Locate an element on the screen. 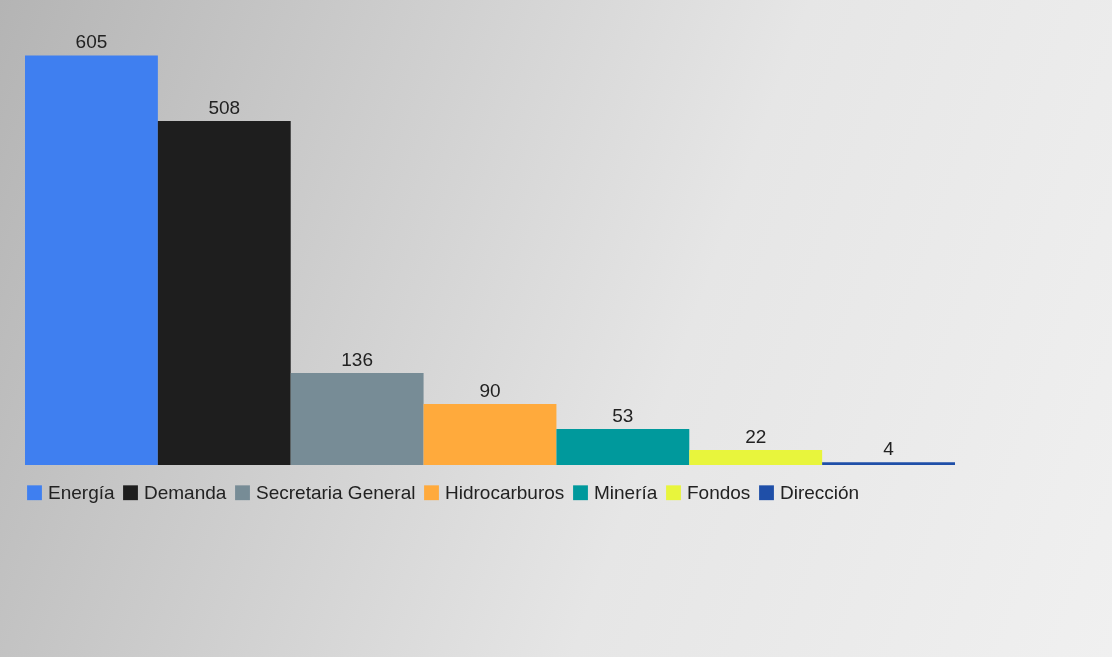 The height and width of the screenshot is (657, 1112). legend-label: Dirección is located at coordinates (820, 492).